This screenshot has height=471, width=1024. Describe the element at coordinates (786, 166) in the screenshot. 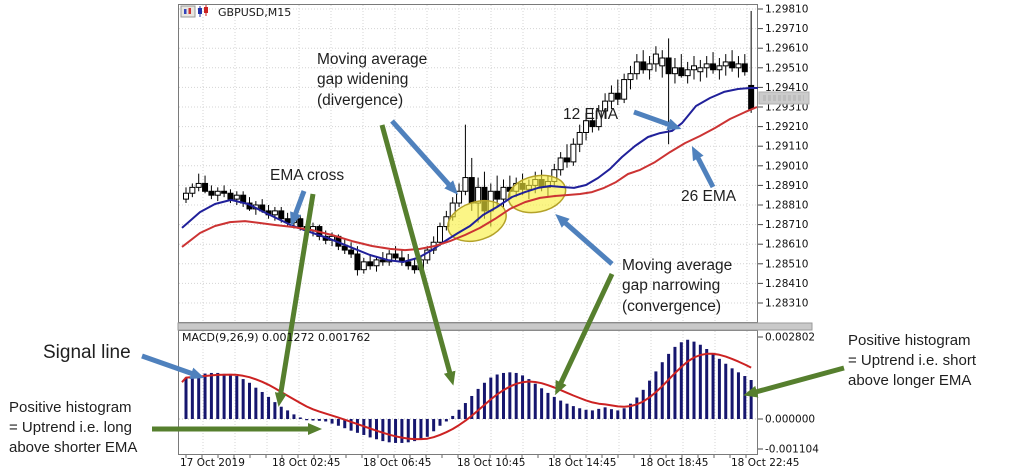

I see `price-label: 1.29010` at that location.